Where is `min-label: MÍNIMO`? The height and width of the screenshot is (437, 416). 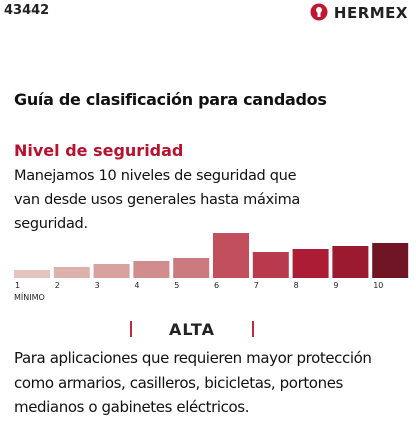
min-label: MÍNIMO is located at coordinates (29, 296).